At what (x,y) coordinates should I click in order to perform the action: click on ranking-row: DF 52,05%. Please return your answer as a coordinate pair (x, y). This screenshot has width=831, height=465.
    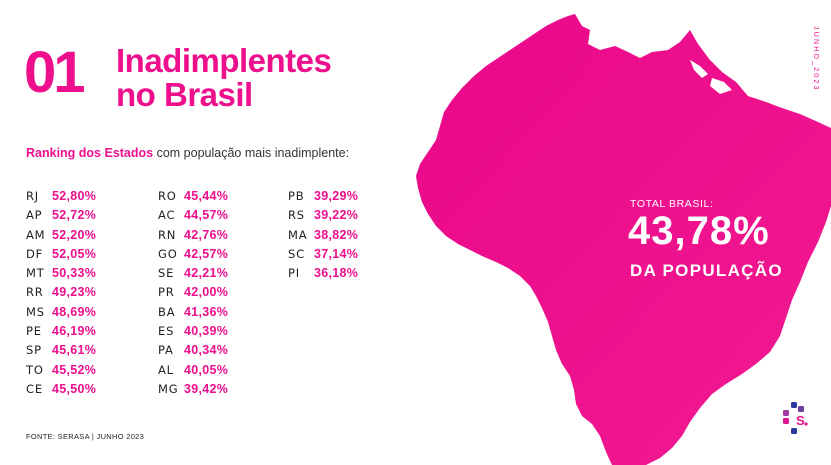
    Looking at the image, I should click on (61, 254).